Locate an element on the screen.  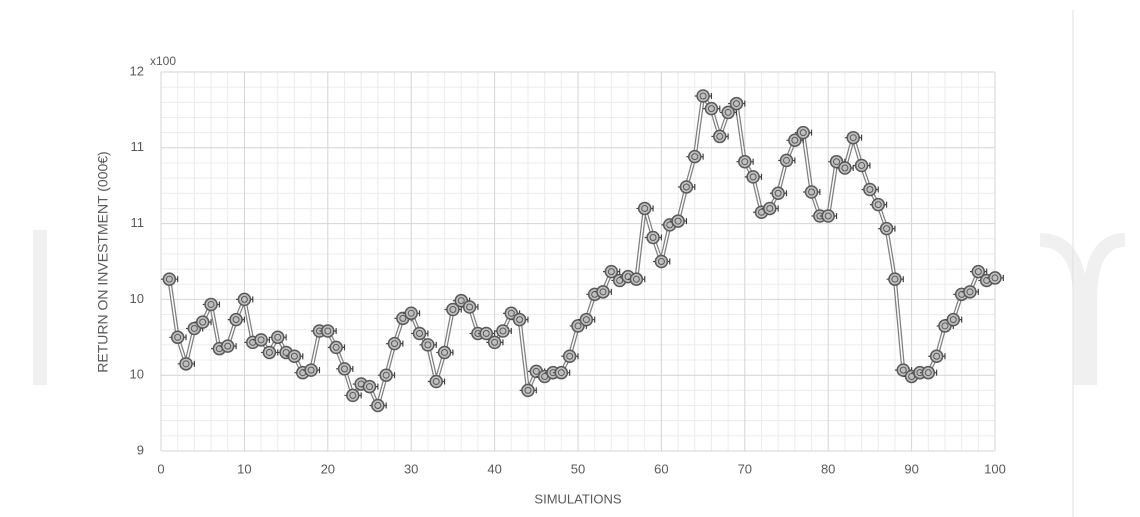
x-tick-label: 70 is located at coordinates (745, 468).